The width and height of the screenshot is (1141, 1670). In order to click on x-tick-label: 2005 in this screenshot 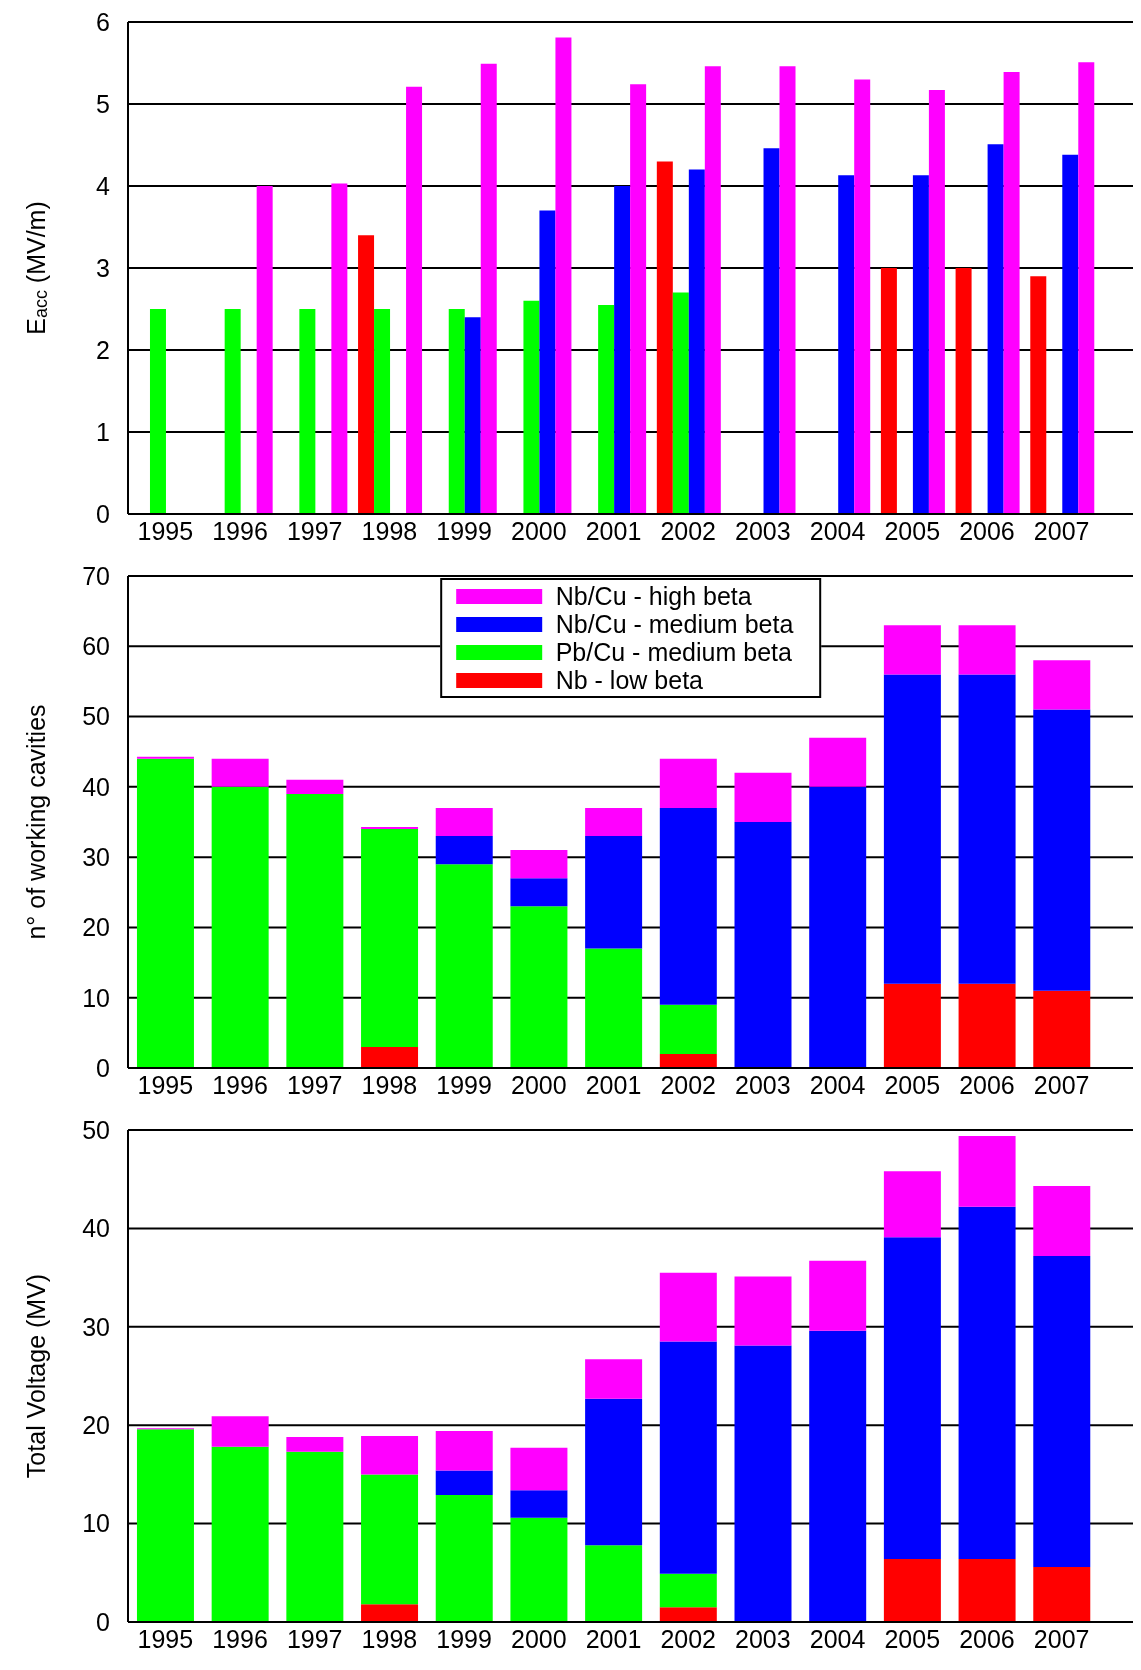, I will do `click(912, 1084)`.